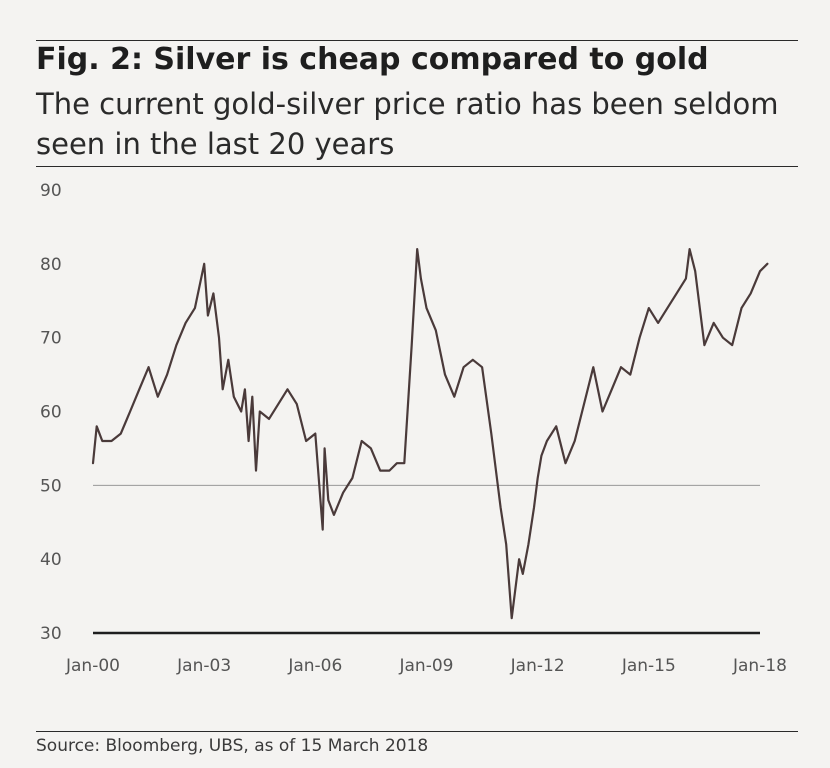 The width and height of the screenshot is (830, 768). I want to click on x-tick-label: Jan-06, so click(314, 666).